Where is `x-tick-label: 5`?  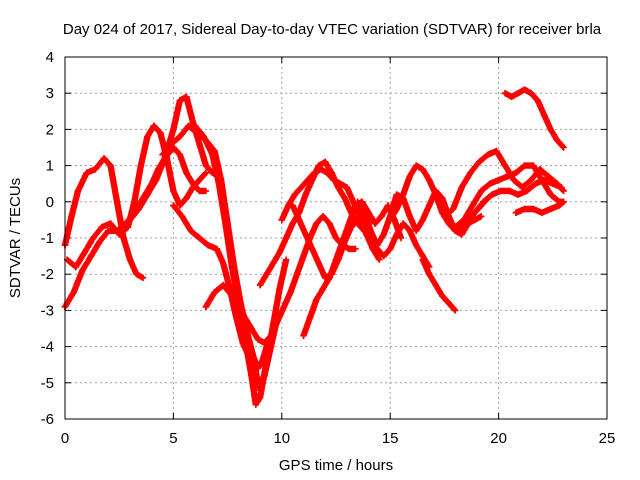
x-tick-label: 5 is located at coordinates (173, 438).